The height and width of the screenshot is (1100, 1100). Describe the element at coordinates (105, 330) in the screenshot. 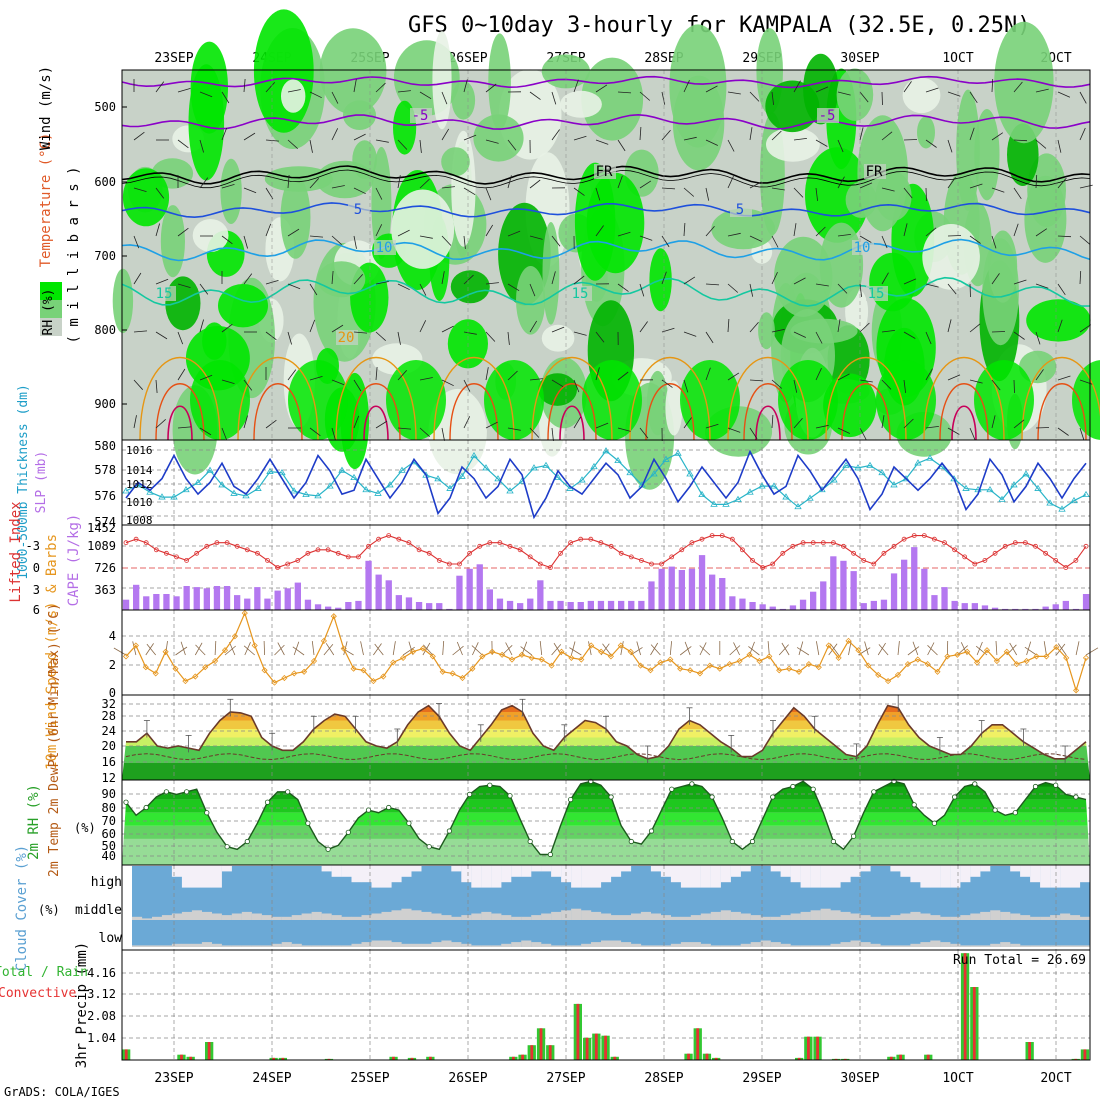

I see `pressure-tick: 800` at that location.